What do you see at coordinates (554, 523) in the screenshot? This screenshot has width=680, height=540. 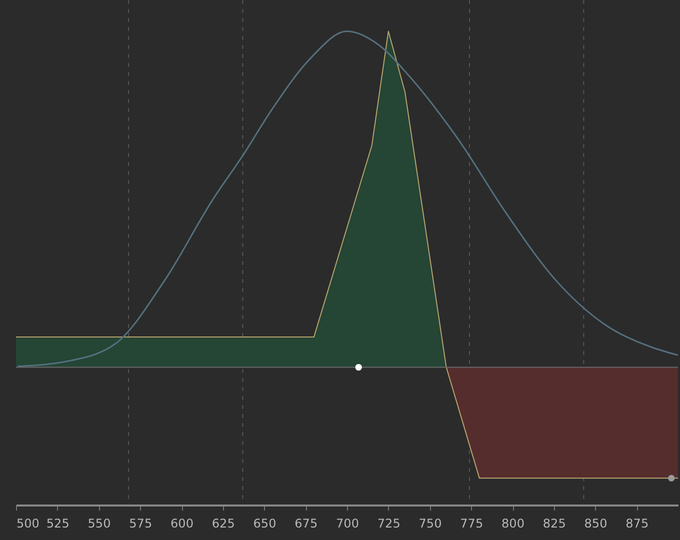 I see `x-tick-label: 825` at bounding box center [554, 523].